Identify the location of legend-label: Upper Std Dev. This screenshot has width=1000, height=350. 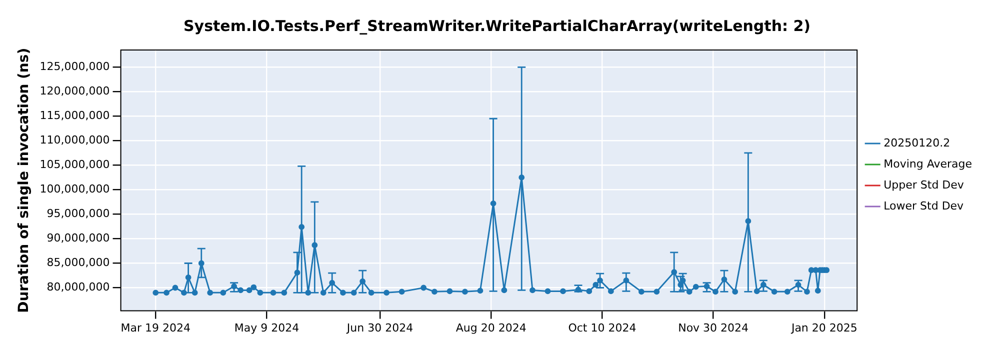
(924, 185).